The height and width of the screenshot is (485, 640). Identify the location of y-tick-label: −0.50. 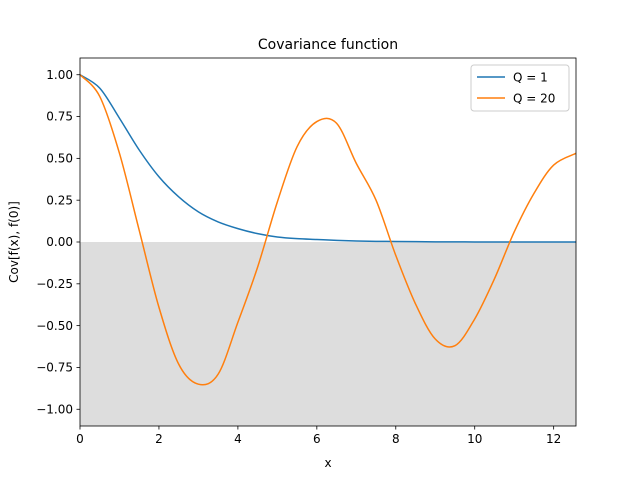
(54, 326).